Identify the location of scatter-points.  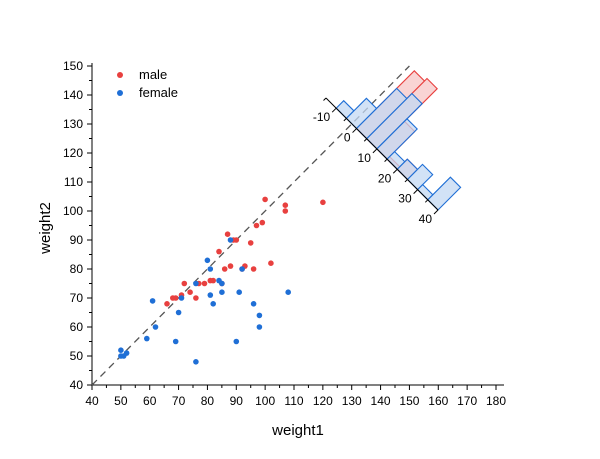
(222, 280).